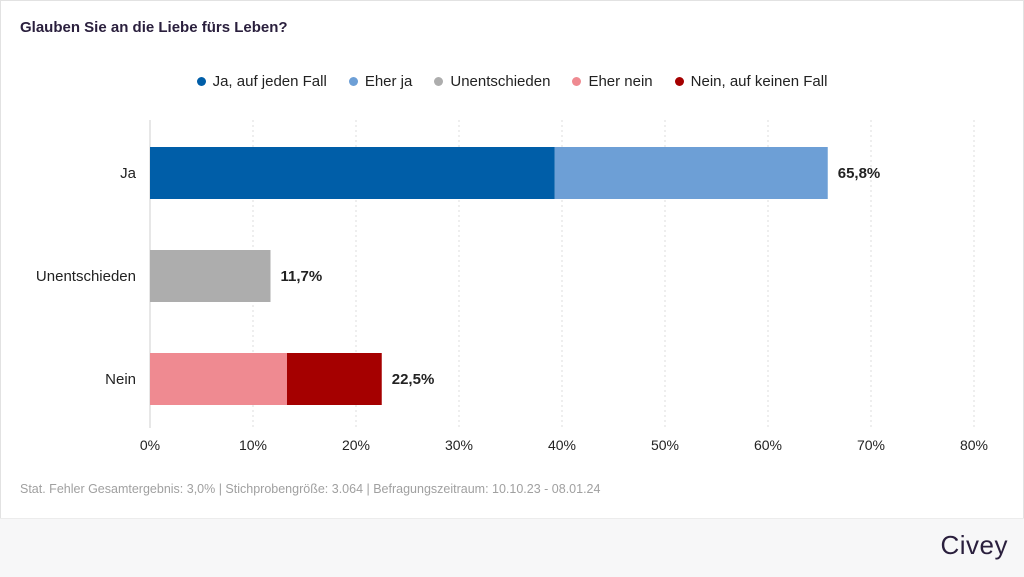 The height and width of the screenshot is (577, 1024). What do you see at coordinates (120, 379) in the screenshot?
I see `category-label: Nein` at bounding box center [120, 379].